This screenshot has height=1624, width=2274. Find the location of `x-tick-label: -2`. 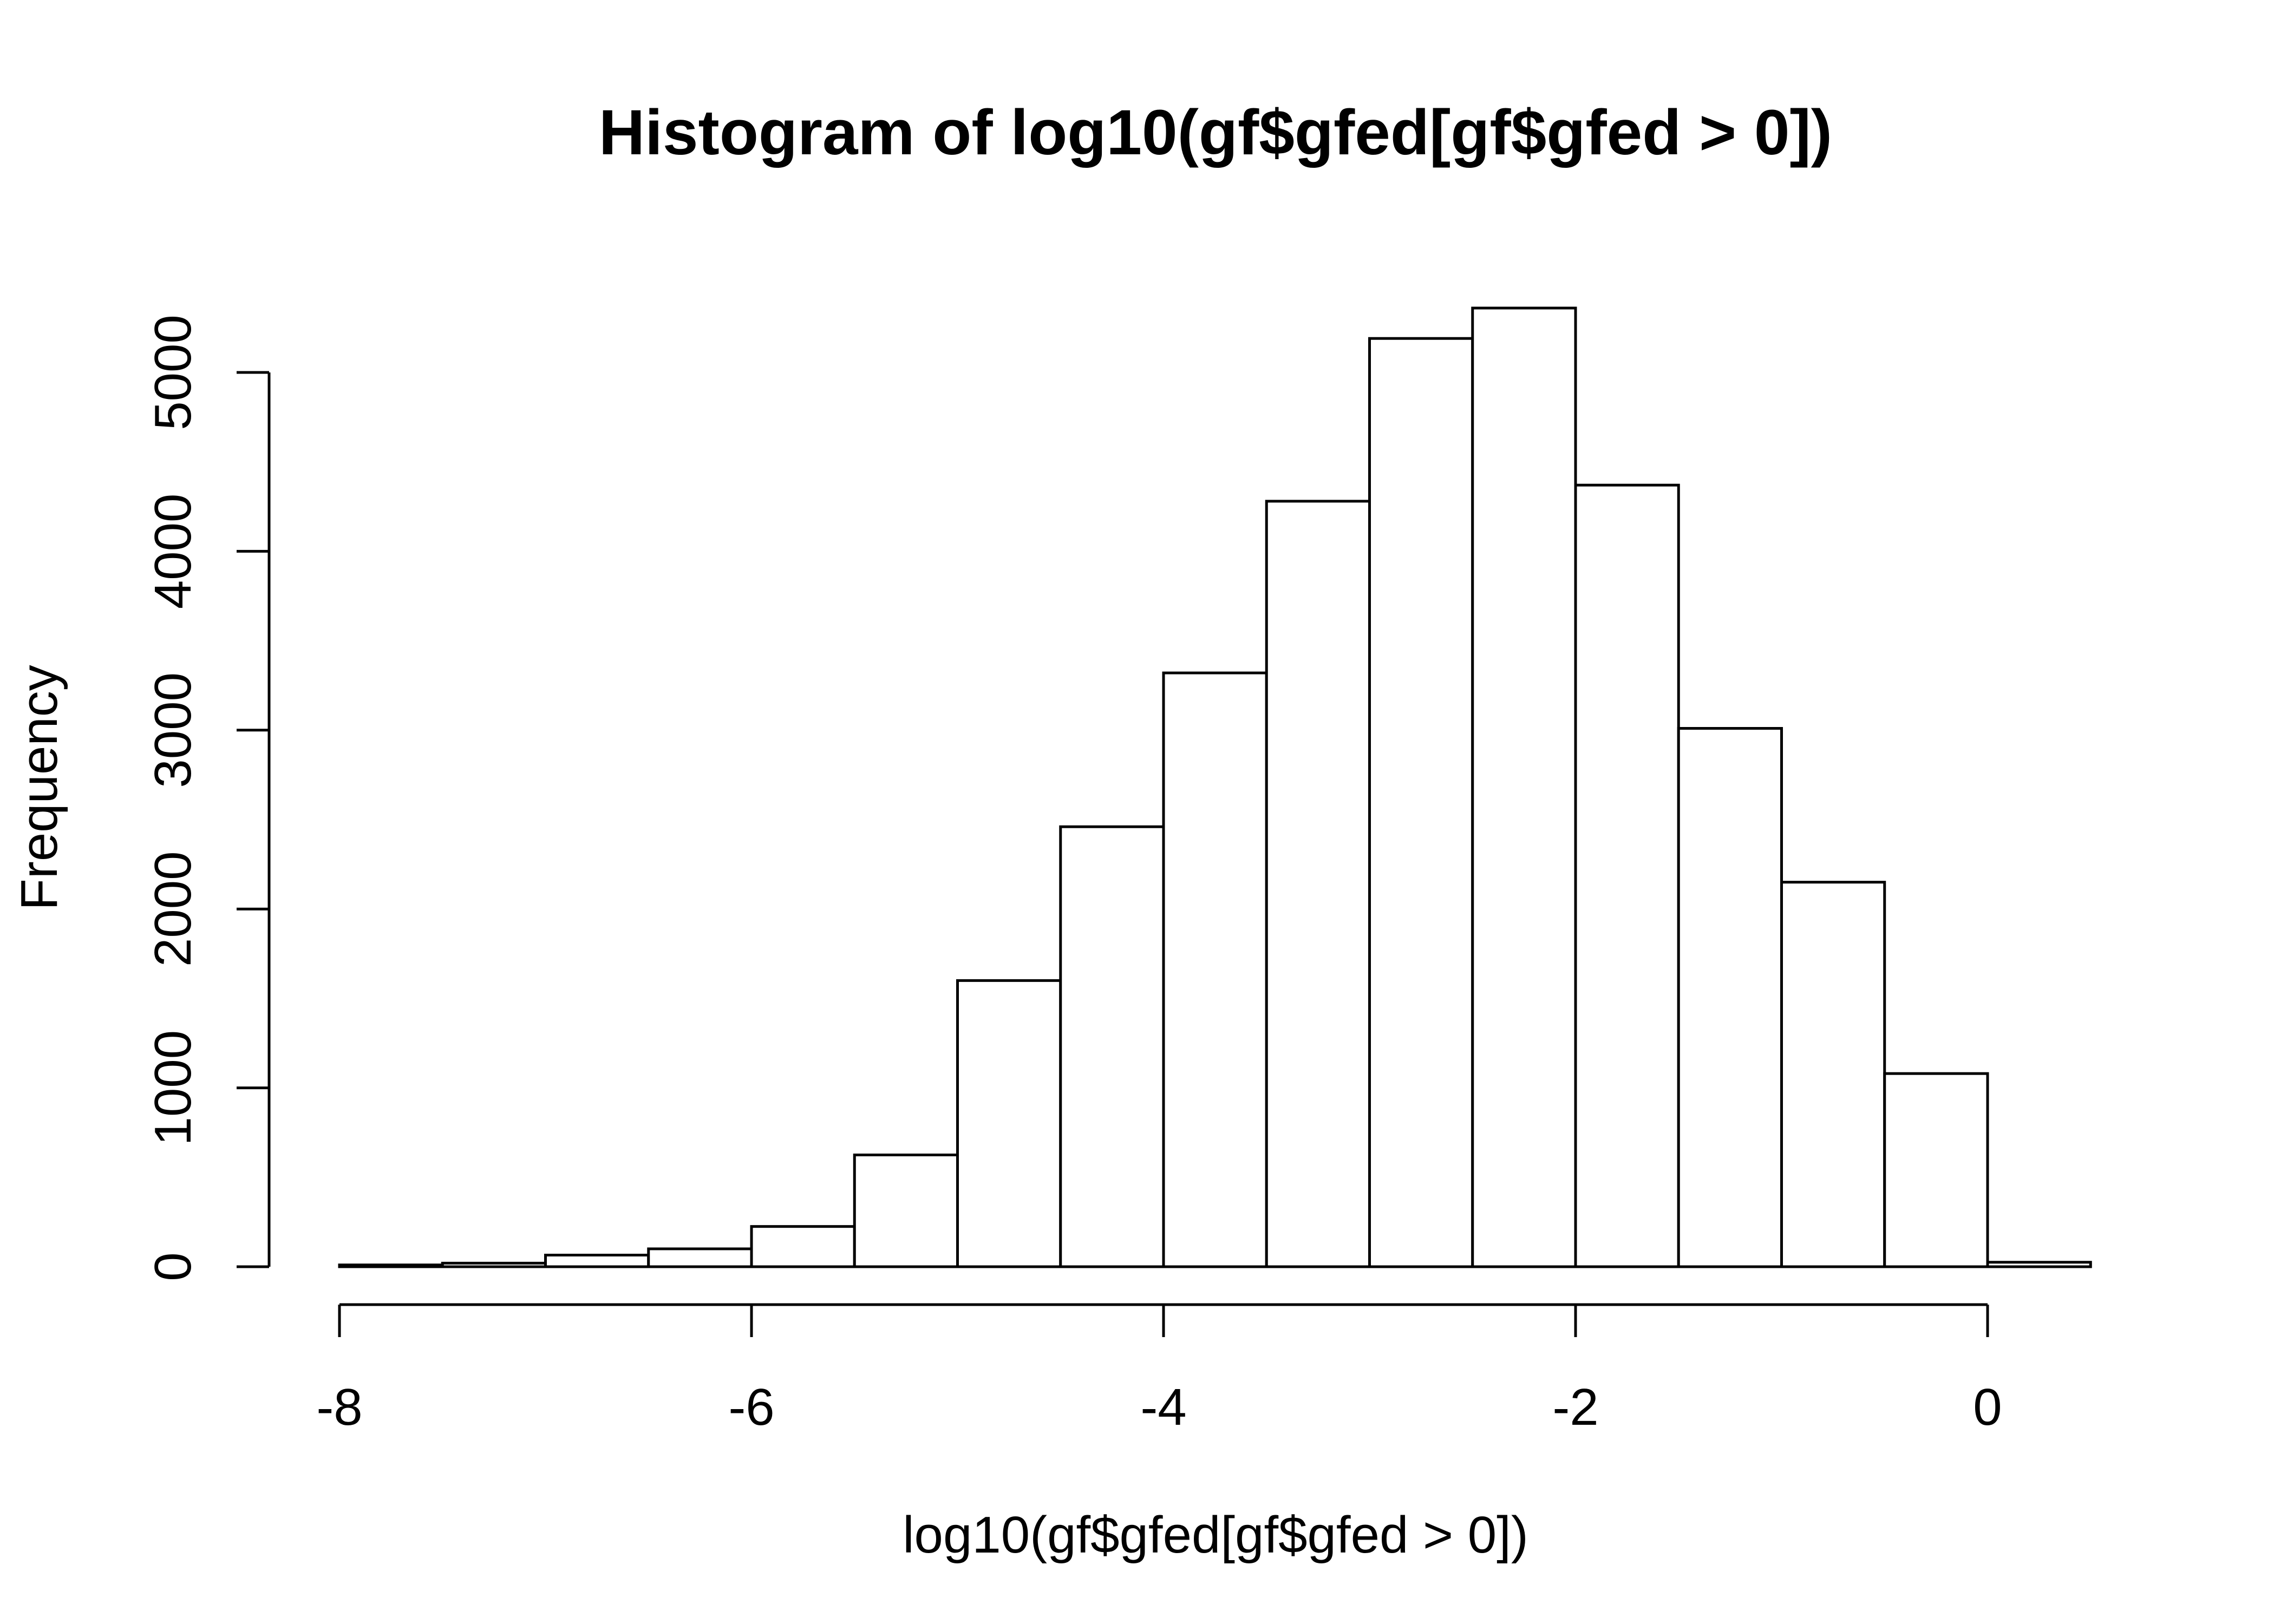

x-tick-label: -2 is located at coordinates (1575, 1407).